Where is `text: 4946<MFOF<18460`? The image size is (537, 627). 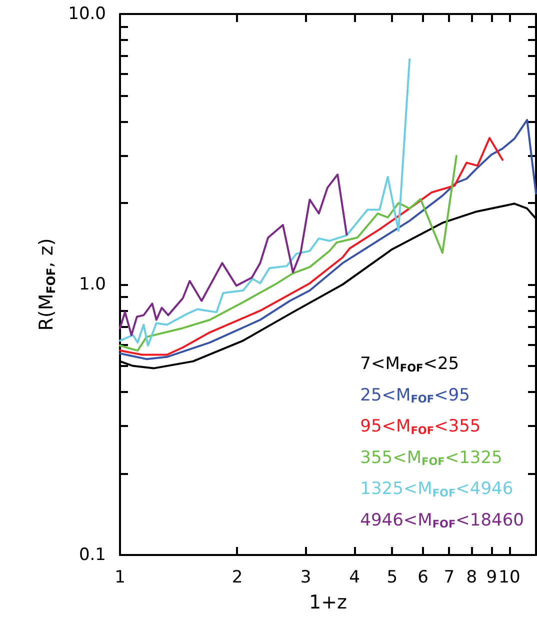
text: 4946<MFOF<18460 is located at coordinates (442, 520).